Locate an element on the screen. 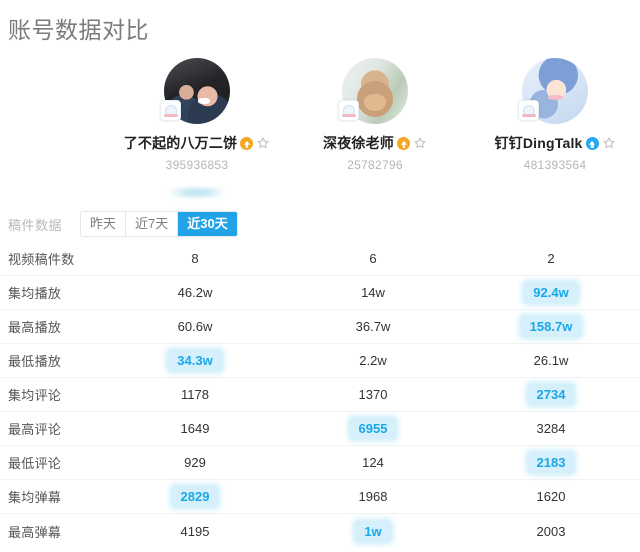 The image size is (640, 552). table-cell: 2 is located at coordinates (551, 258).